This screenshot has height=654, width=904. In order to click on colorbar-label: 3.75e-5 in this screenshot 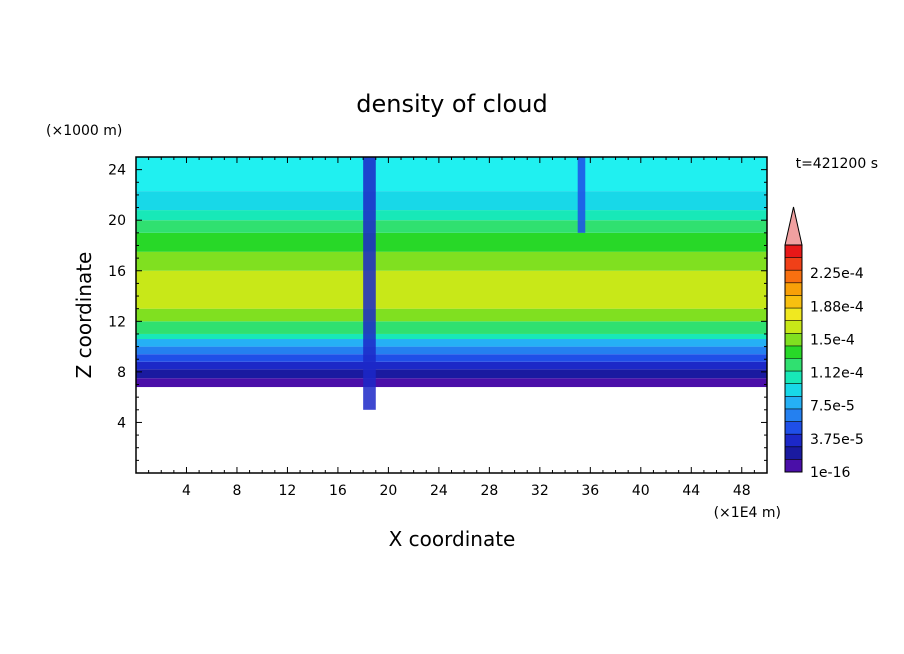, I will do `click(837, 440)`.